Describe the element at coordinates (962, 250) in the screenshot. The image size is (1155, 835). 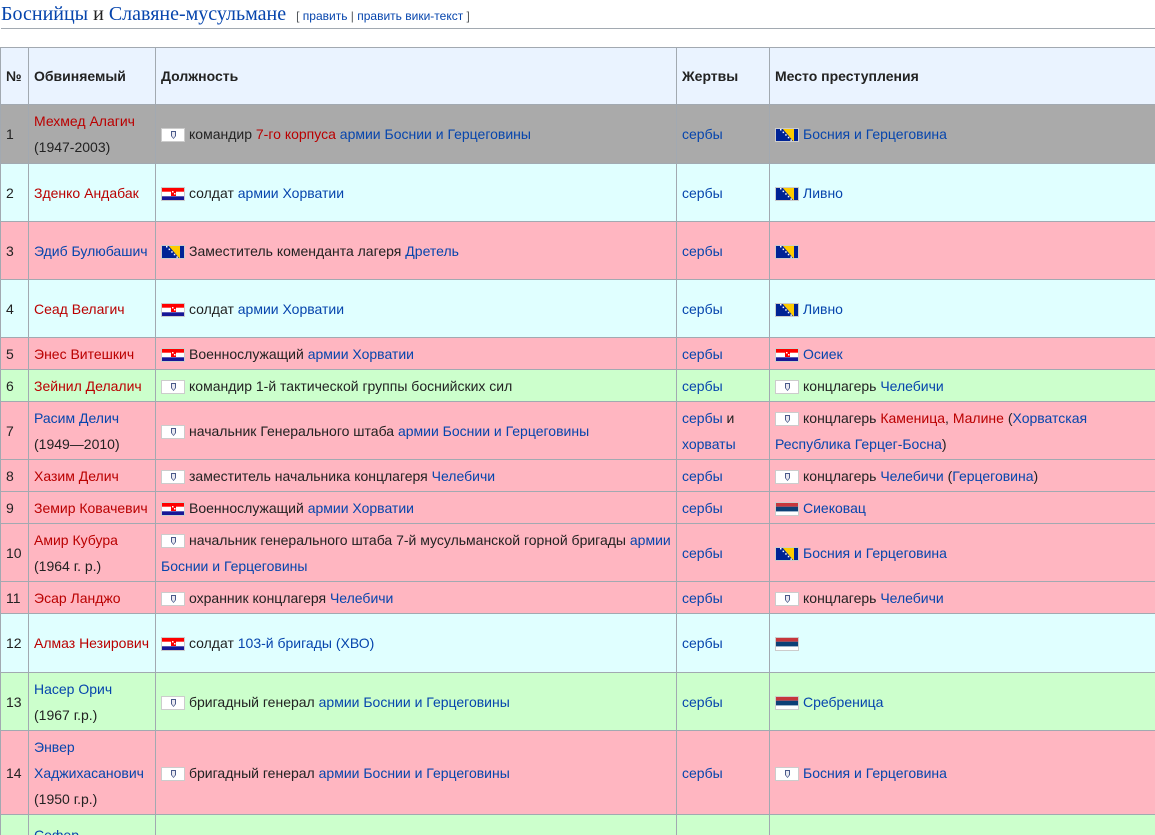
I see `place-cell` at that location.